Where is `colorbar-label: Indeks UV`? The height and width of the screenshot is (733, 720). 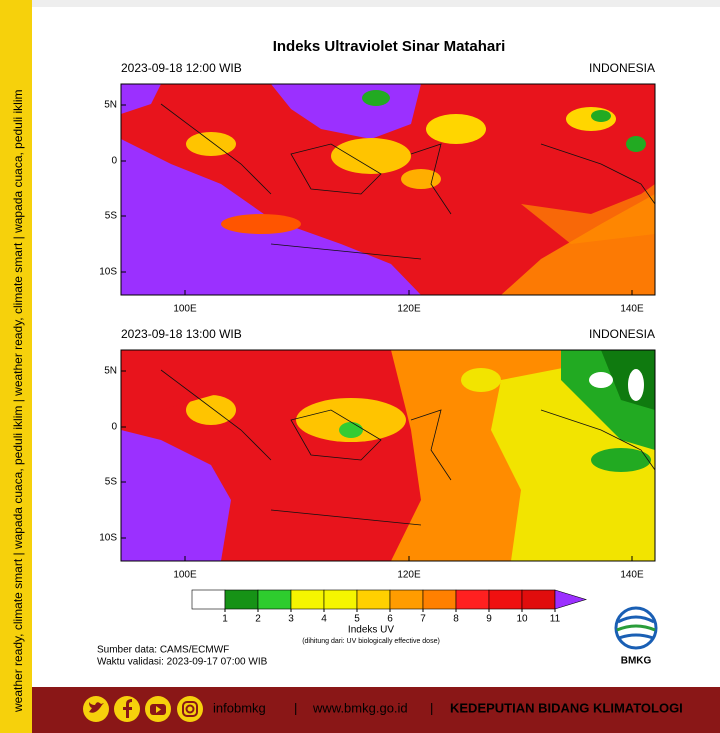 colorbar-label: Indeks UV is located at coordinates (371, 630).